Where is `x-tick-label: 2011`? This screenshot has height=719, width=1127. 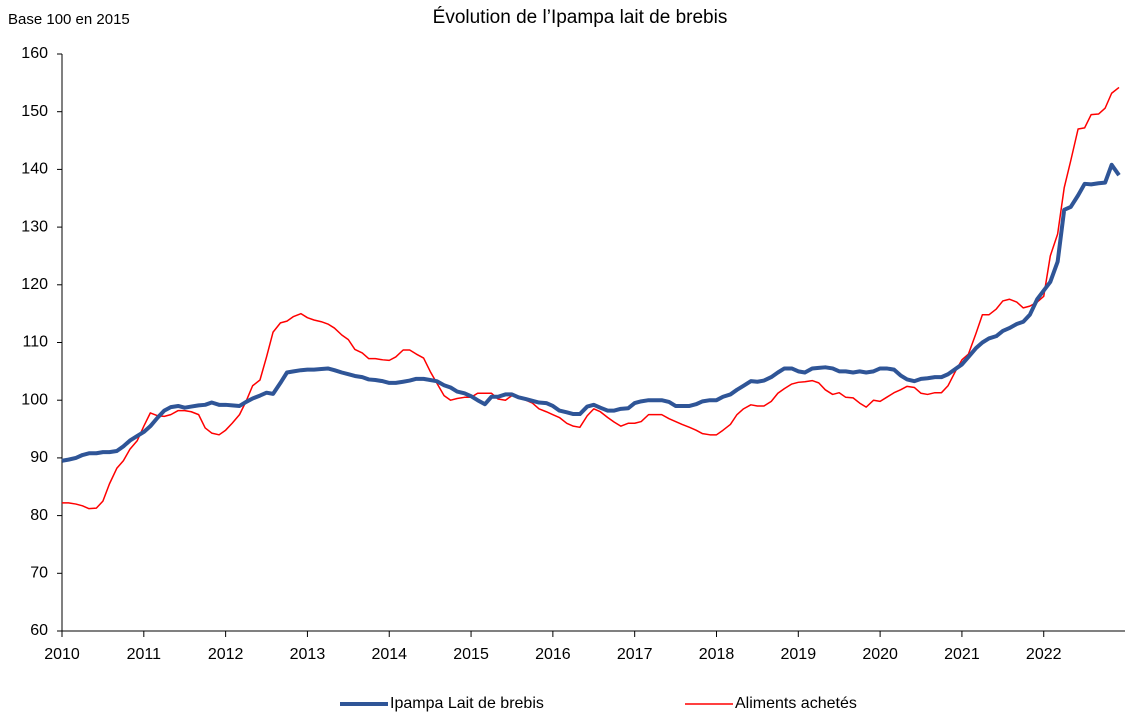 x-tick-label: 2011 is located at coordinates (144, 654).